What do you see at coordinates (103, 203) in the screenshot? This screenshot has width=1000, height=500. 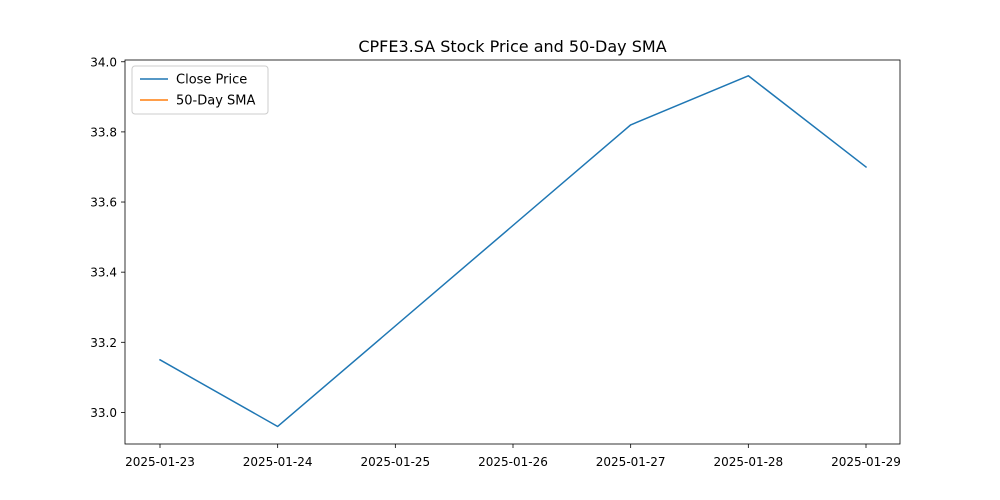 I see `y-tick-label: 33.6` at bounding box center [103, 203].